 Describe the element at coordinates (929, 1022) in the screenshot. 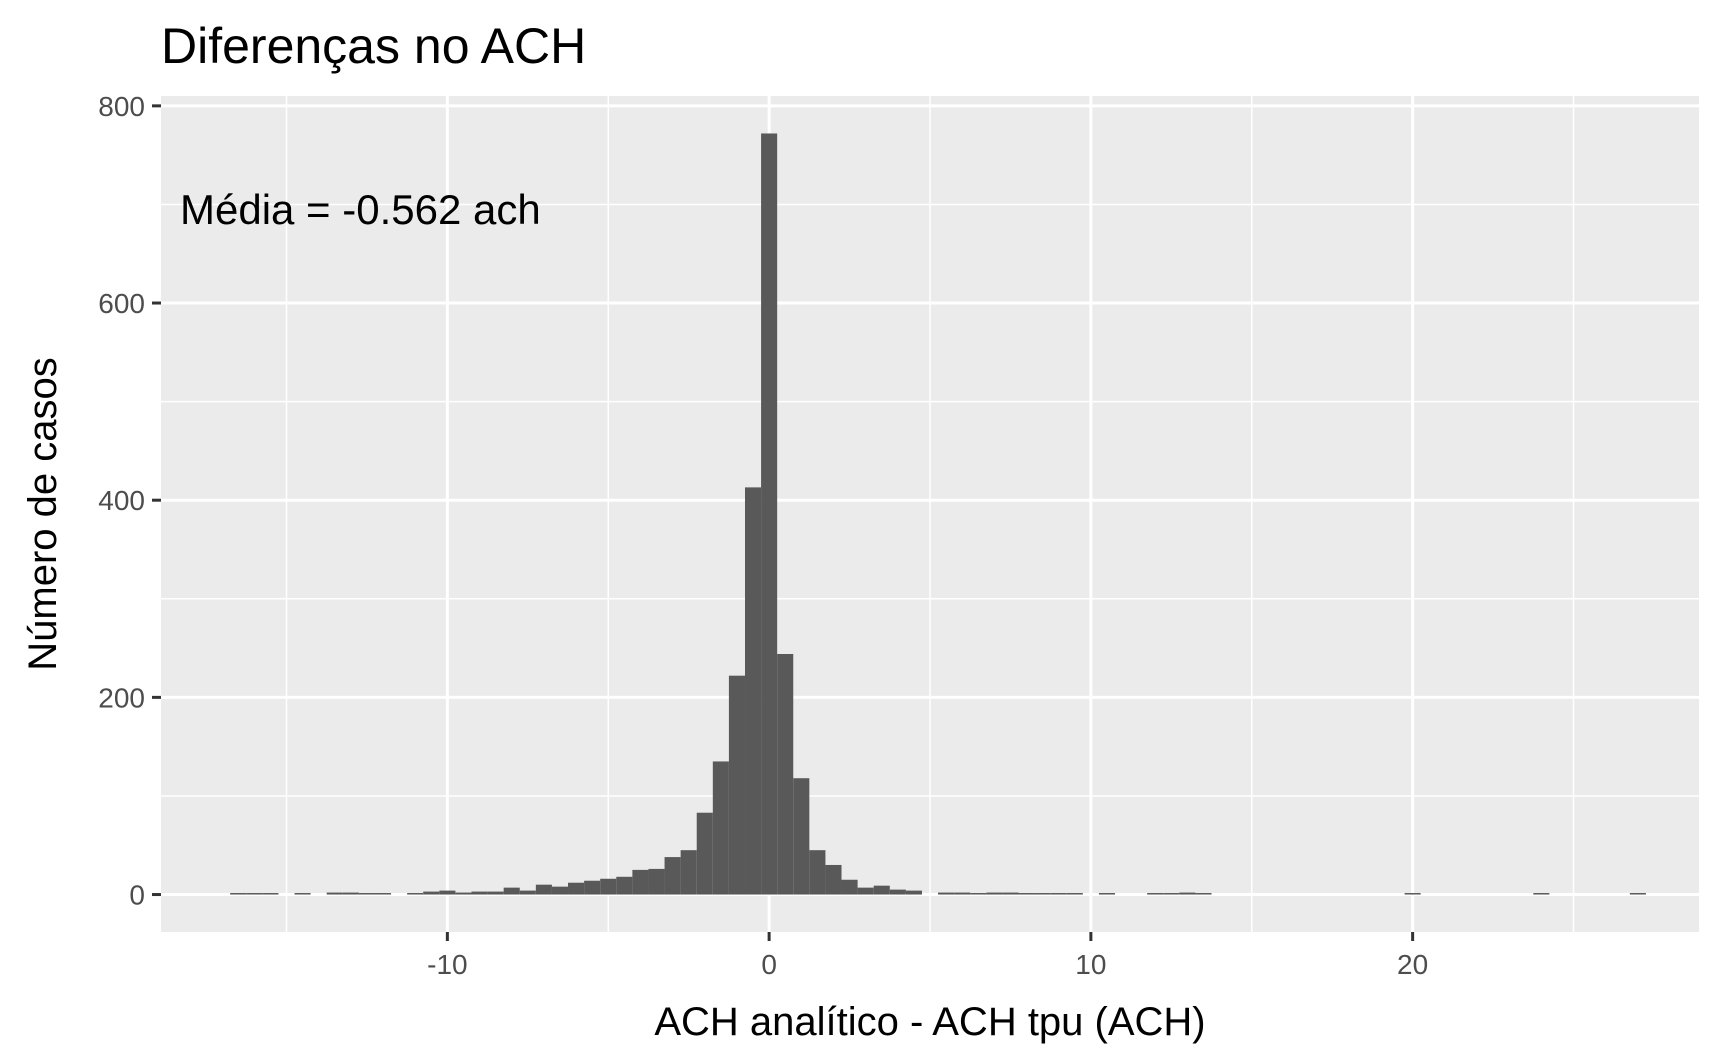

I see `x-axis-title: ACH analítico - ACH tpu (ACH)` at that location.